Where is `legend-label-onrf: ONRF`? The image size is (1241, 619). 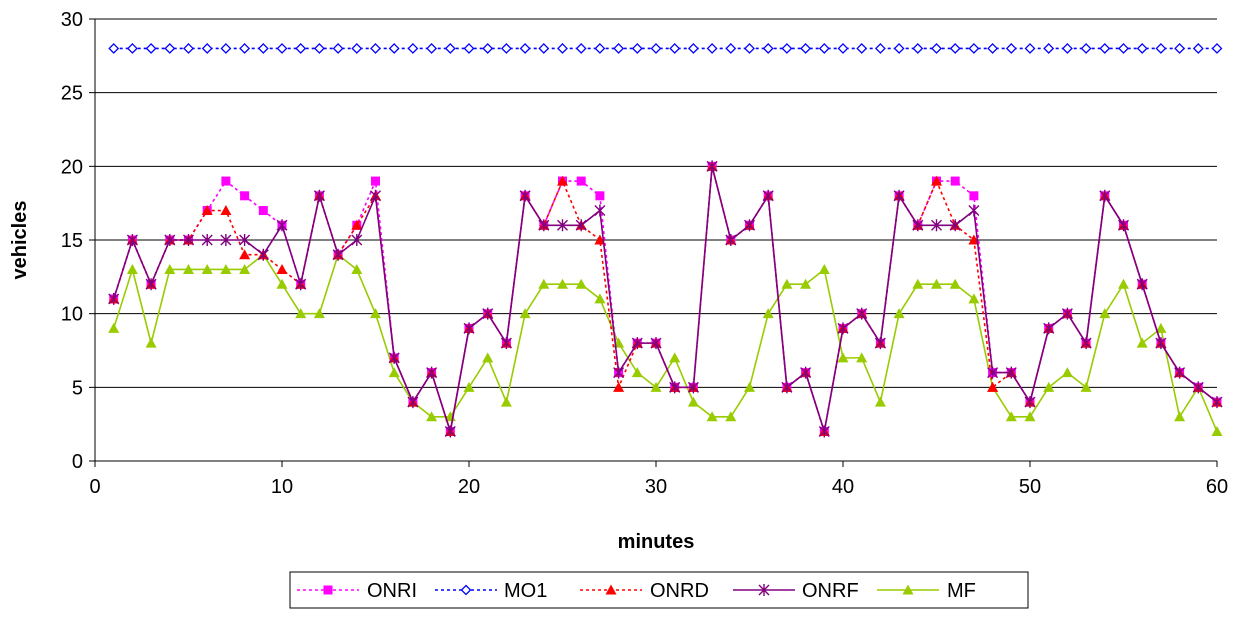
legend-label-onrf: ONRF is located at coordinates (830, 591).